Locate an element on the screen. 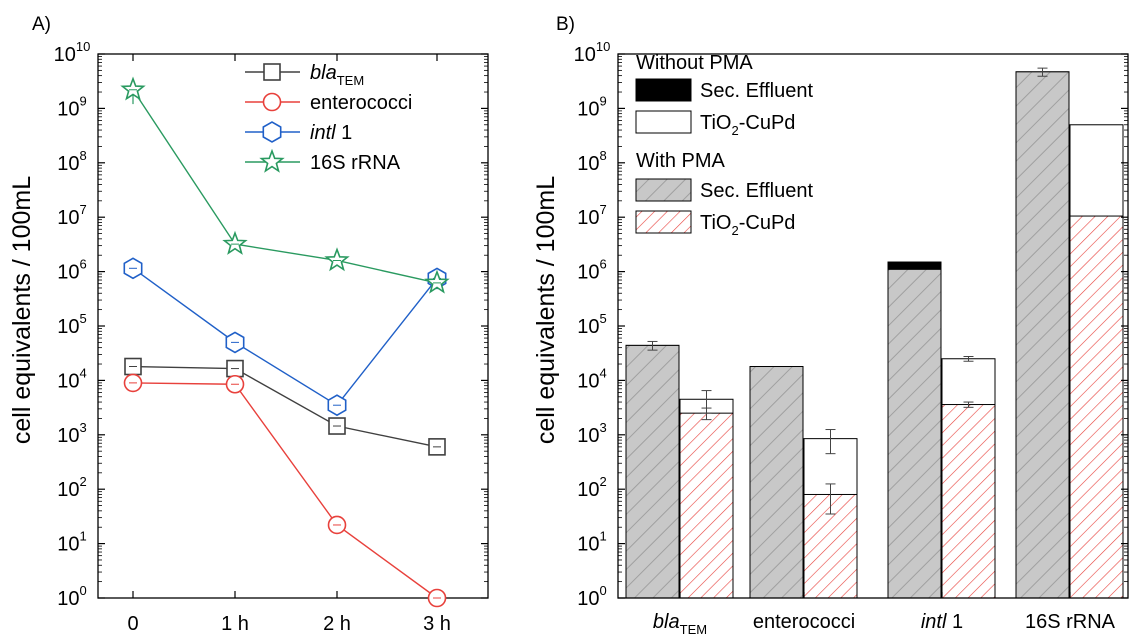 The height and width of the screenshot is (636, 1135). y-tick-label: 10² is located at coordinates (591, 487).